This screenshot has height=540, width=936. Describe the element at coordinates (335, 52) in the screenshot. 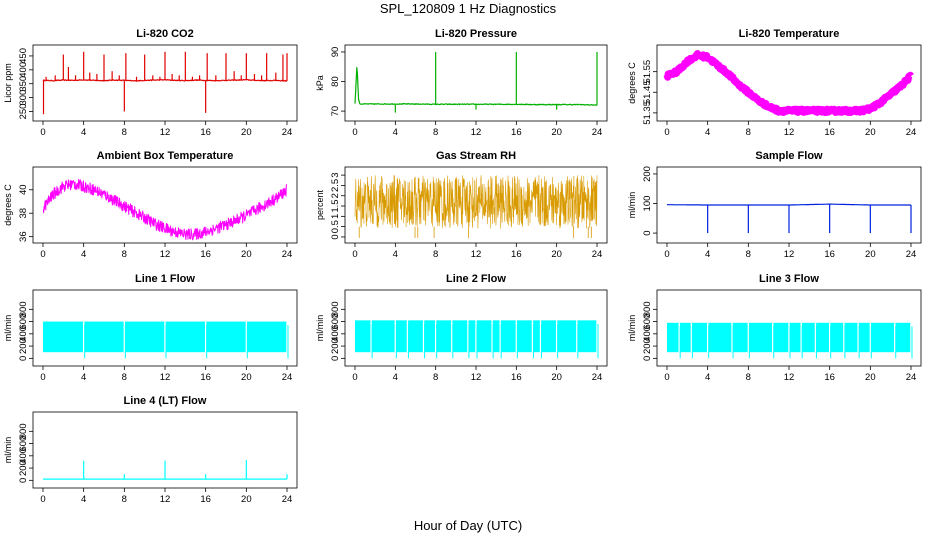

I see `y-tick-label: 90` at that location.